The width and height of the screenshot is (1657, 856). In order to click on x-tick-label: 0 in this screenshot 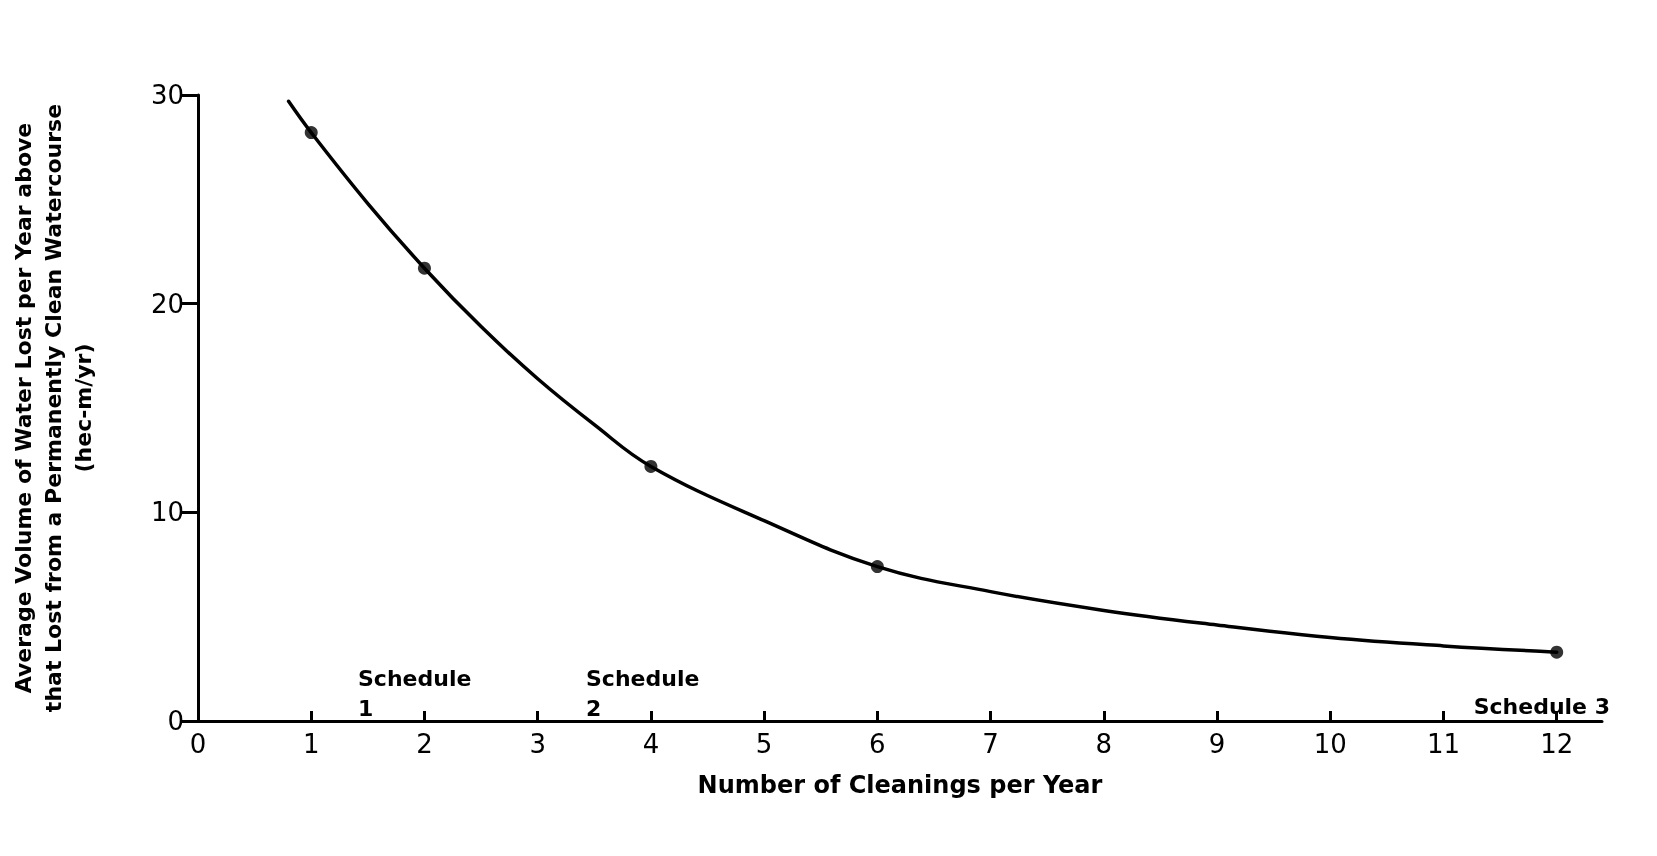, I will do `click(198, 744)`.